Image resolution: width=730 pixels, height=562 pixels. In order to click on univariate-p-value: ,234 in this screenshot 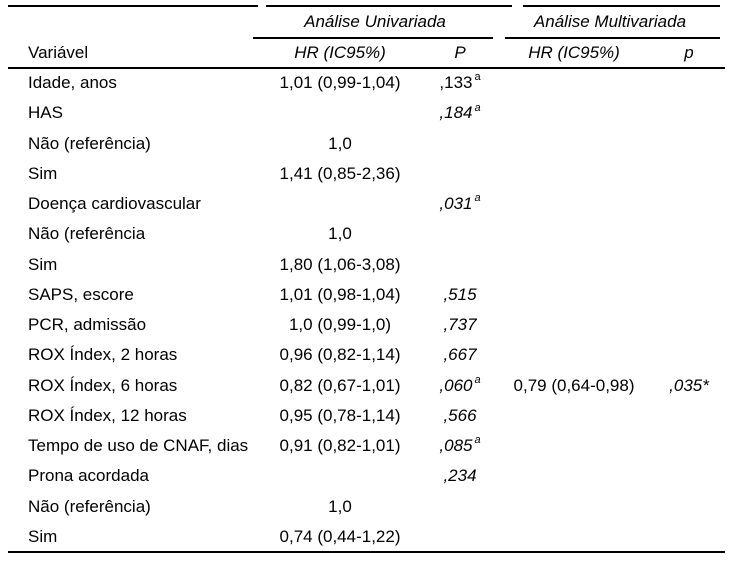, I will do `click(460, 476)`.